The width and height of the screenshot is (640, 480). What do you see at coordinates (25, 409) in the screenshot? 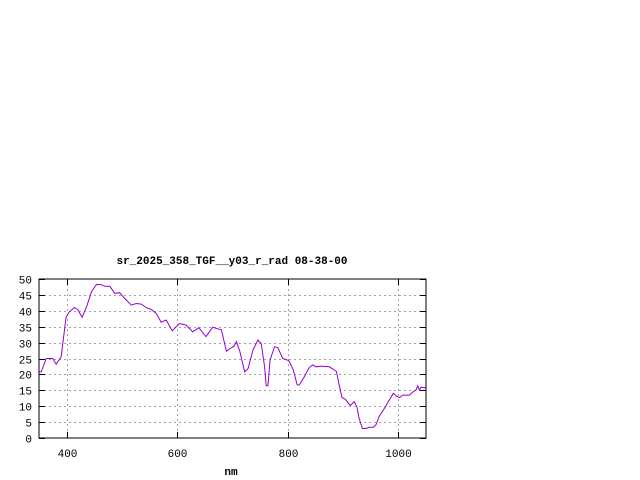
I see `y-tick-label: 10` at bounding box center [25, 409].